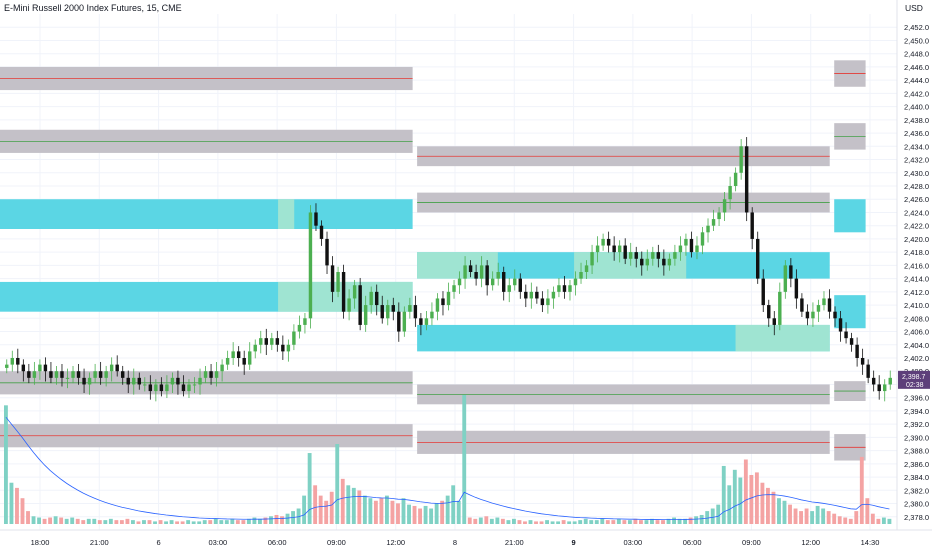  What do you see at coordinates (916, 107) in the screenshot?
I see `price-tick-label: 2,440.0` at bounding box center [916, 107].